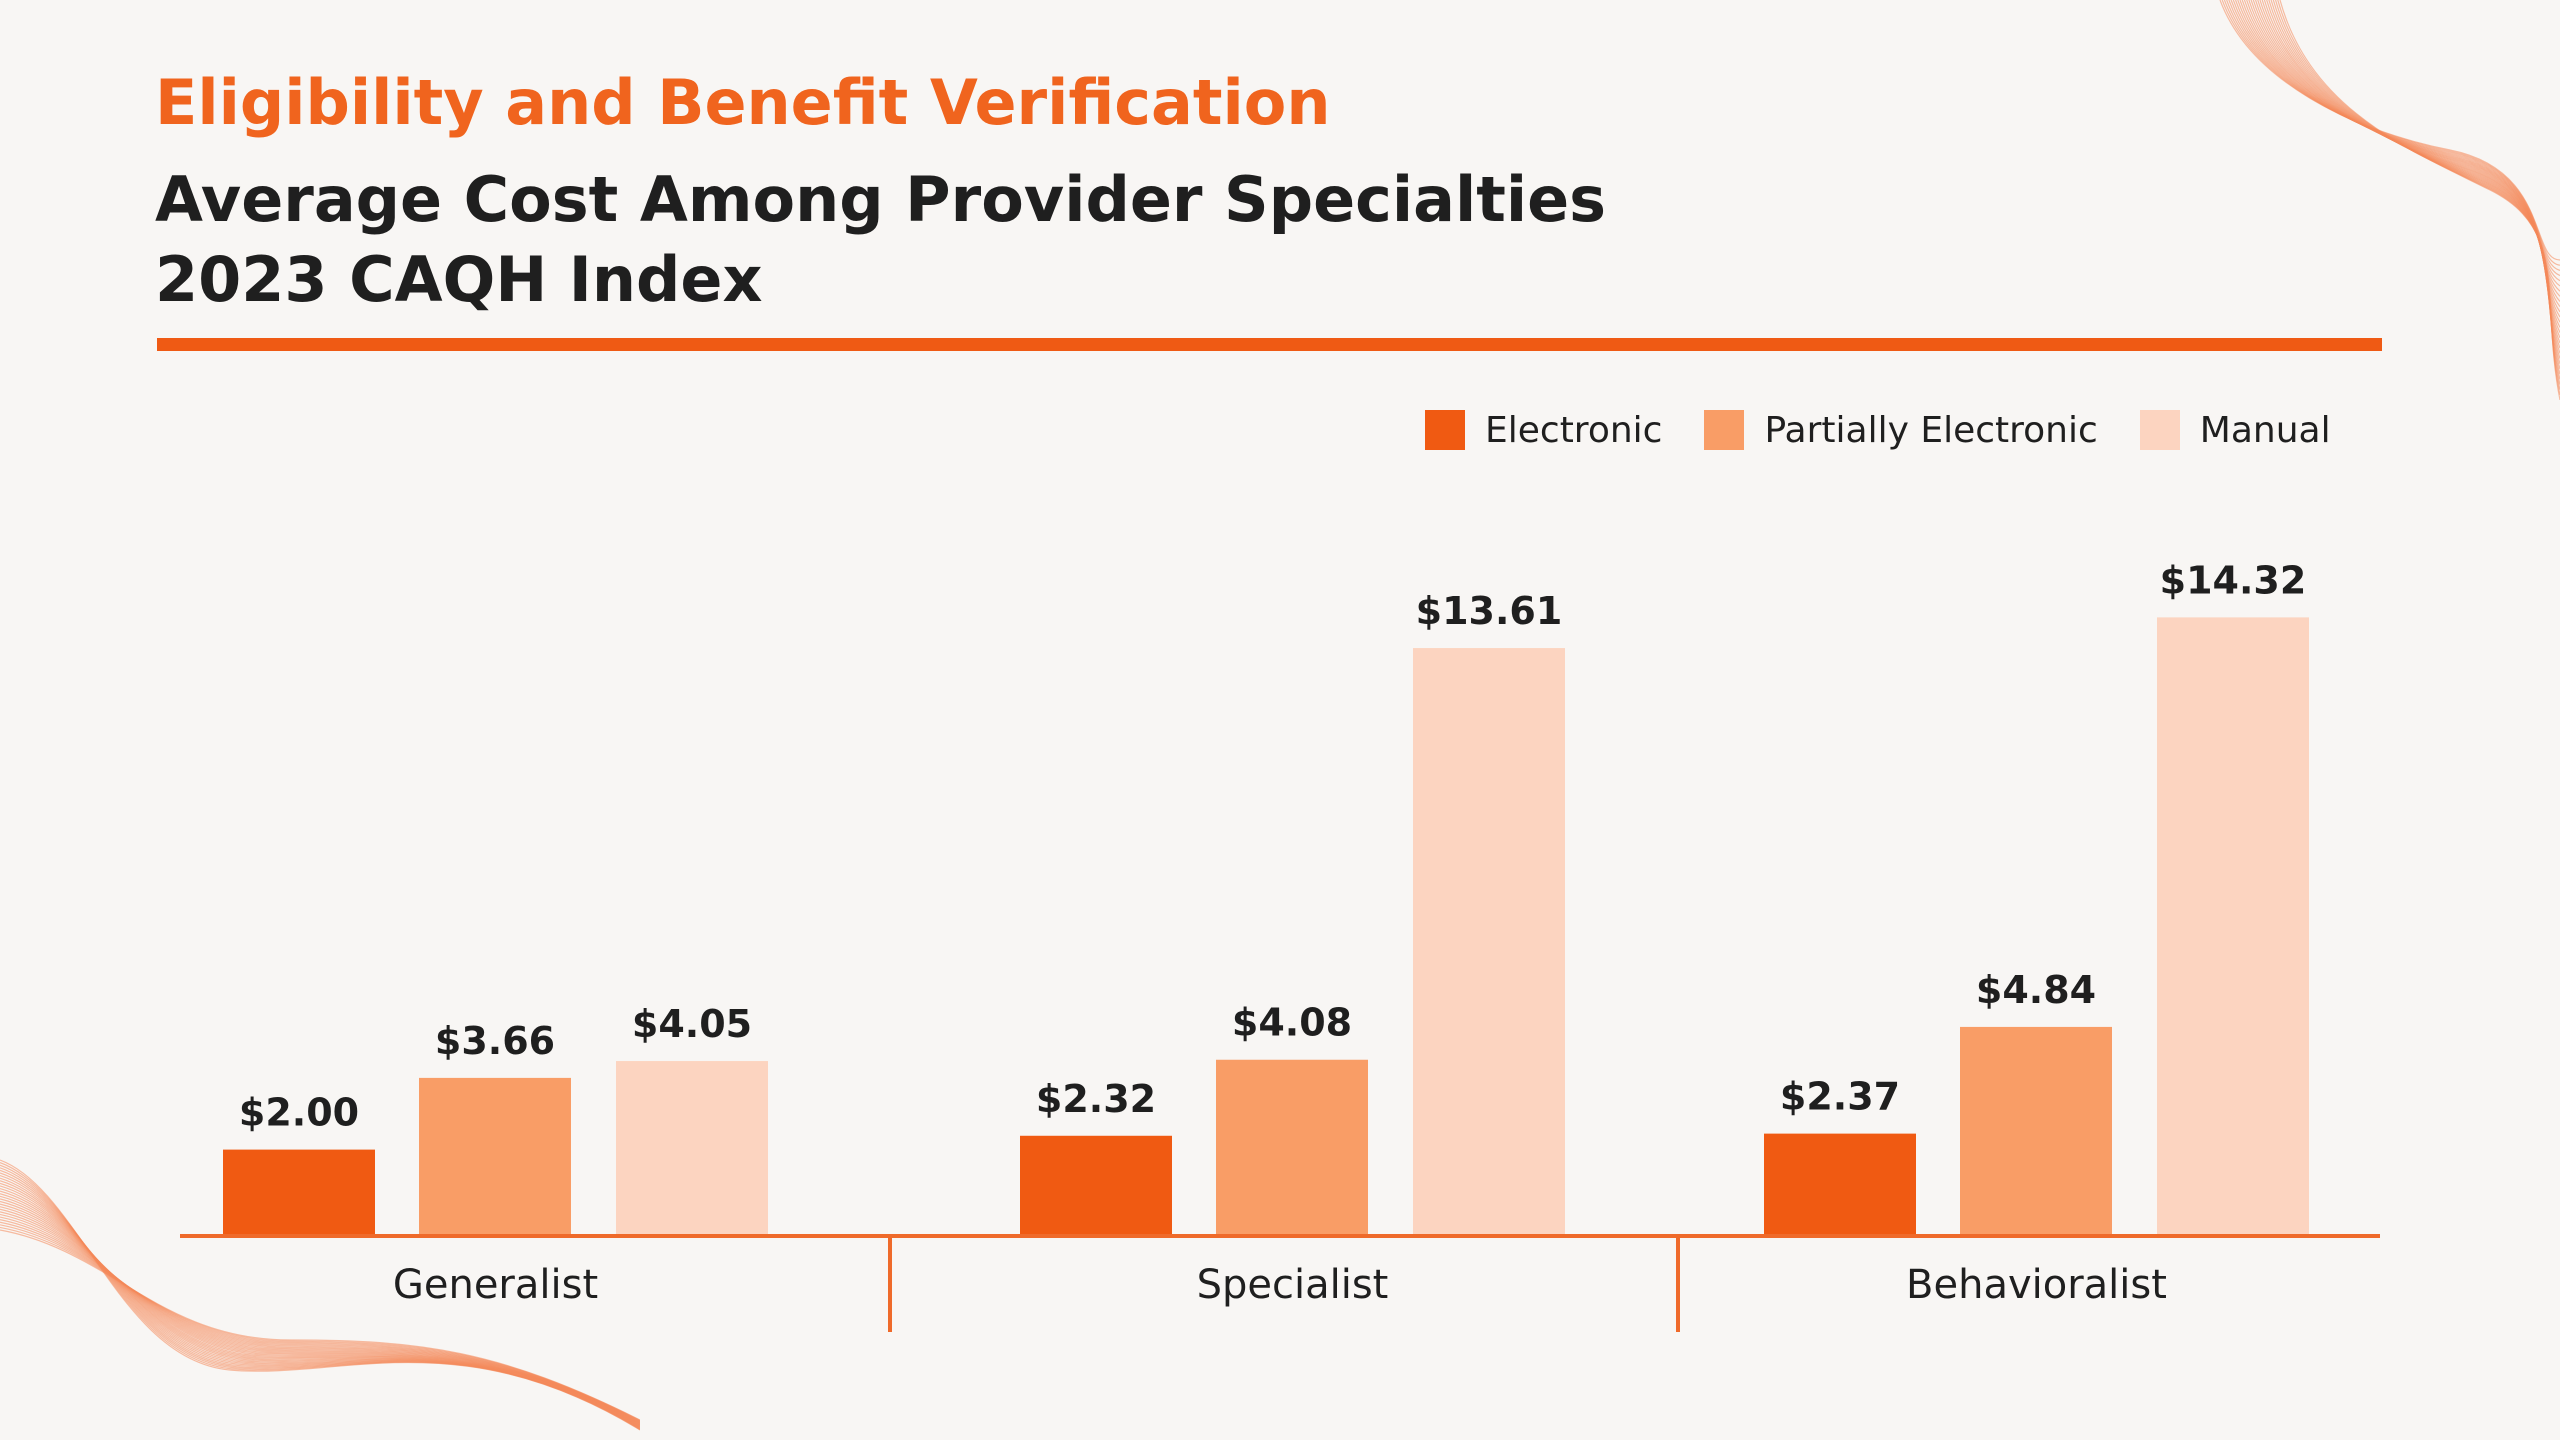 This screenshot has width=2560, height=1440. Describe the element at coordinates (495, 1156) in the screenshot. I see `bar-generalist-partially-electronic` at that location.